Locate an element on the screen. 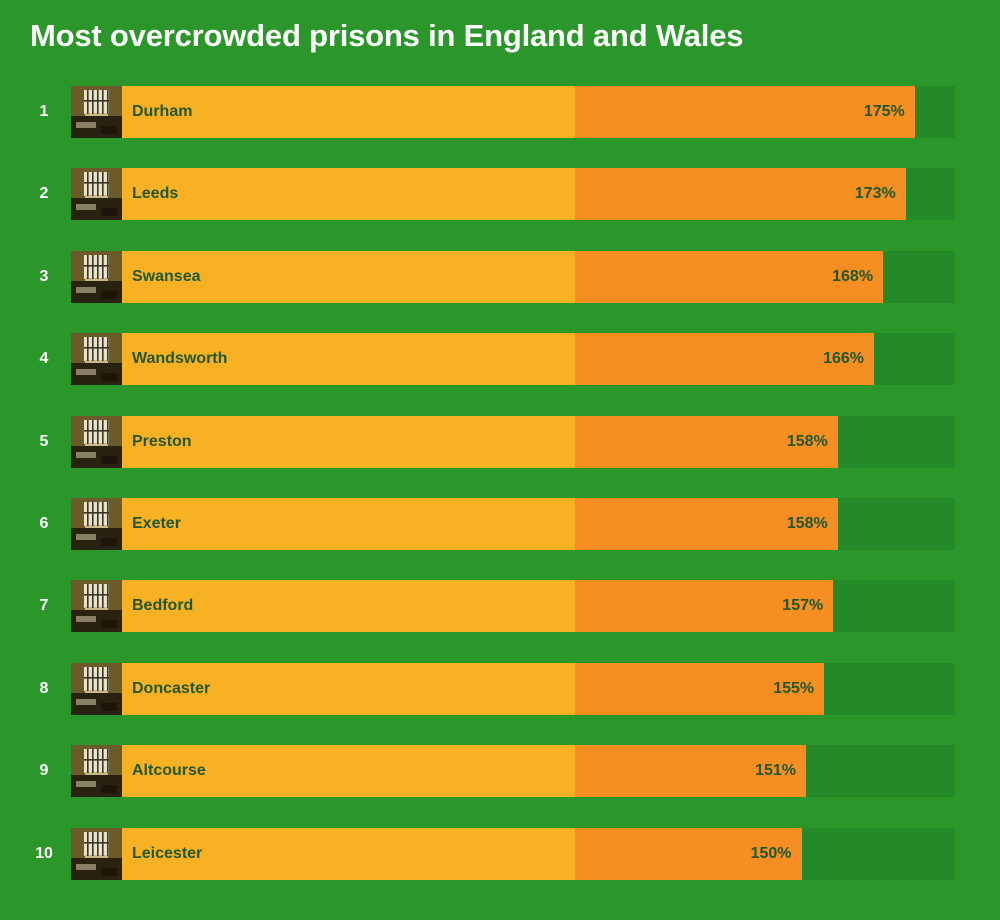 Image resolution: width=1000 pixels, height=920 pixels. rank-label: 7 is located at coordinates (44, 606).